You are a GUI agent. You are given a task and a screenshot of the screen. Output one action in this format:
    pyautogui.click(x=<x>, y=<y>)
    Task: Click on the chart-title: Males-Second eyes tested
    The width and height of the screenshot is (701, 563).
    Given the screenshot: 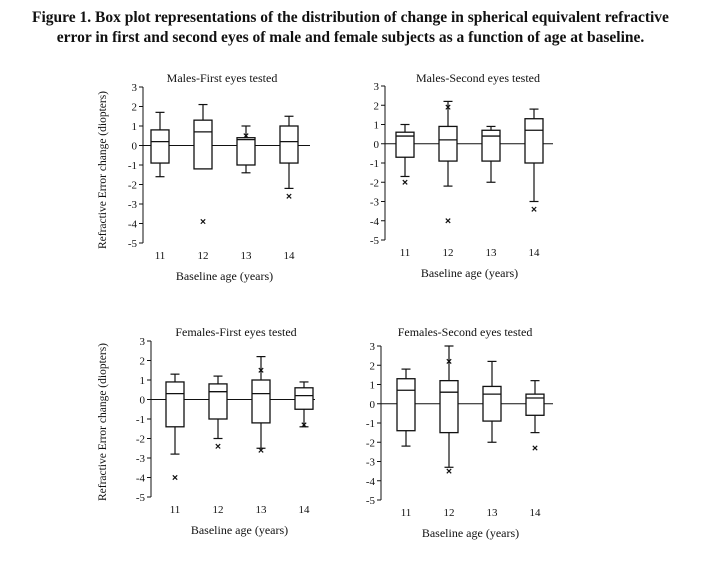 What is the action you would take?
    pyautogui.click(x=478, y=78)
    